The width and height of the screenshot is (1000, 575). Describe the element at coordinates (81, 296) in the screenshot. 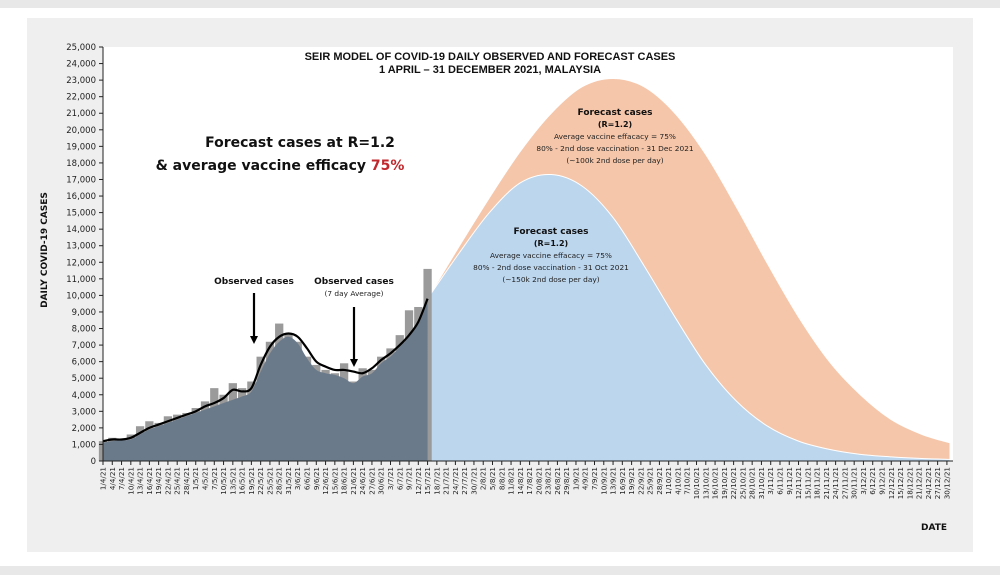

I see `y-tick-label: 10,000` at that location.